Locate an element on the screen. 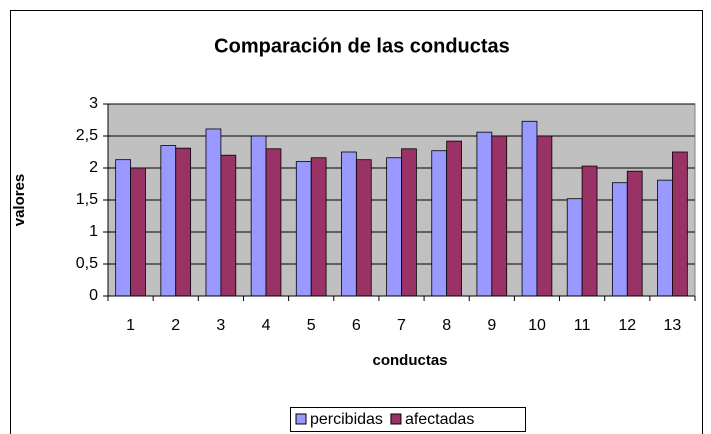 The image size is (711, 434). x-tick-label: 11 is located at coordinates (582, 325).